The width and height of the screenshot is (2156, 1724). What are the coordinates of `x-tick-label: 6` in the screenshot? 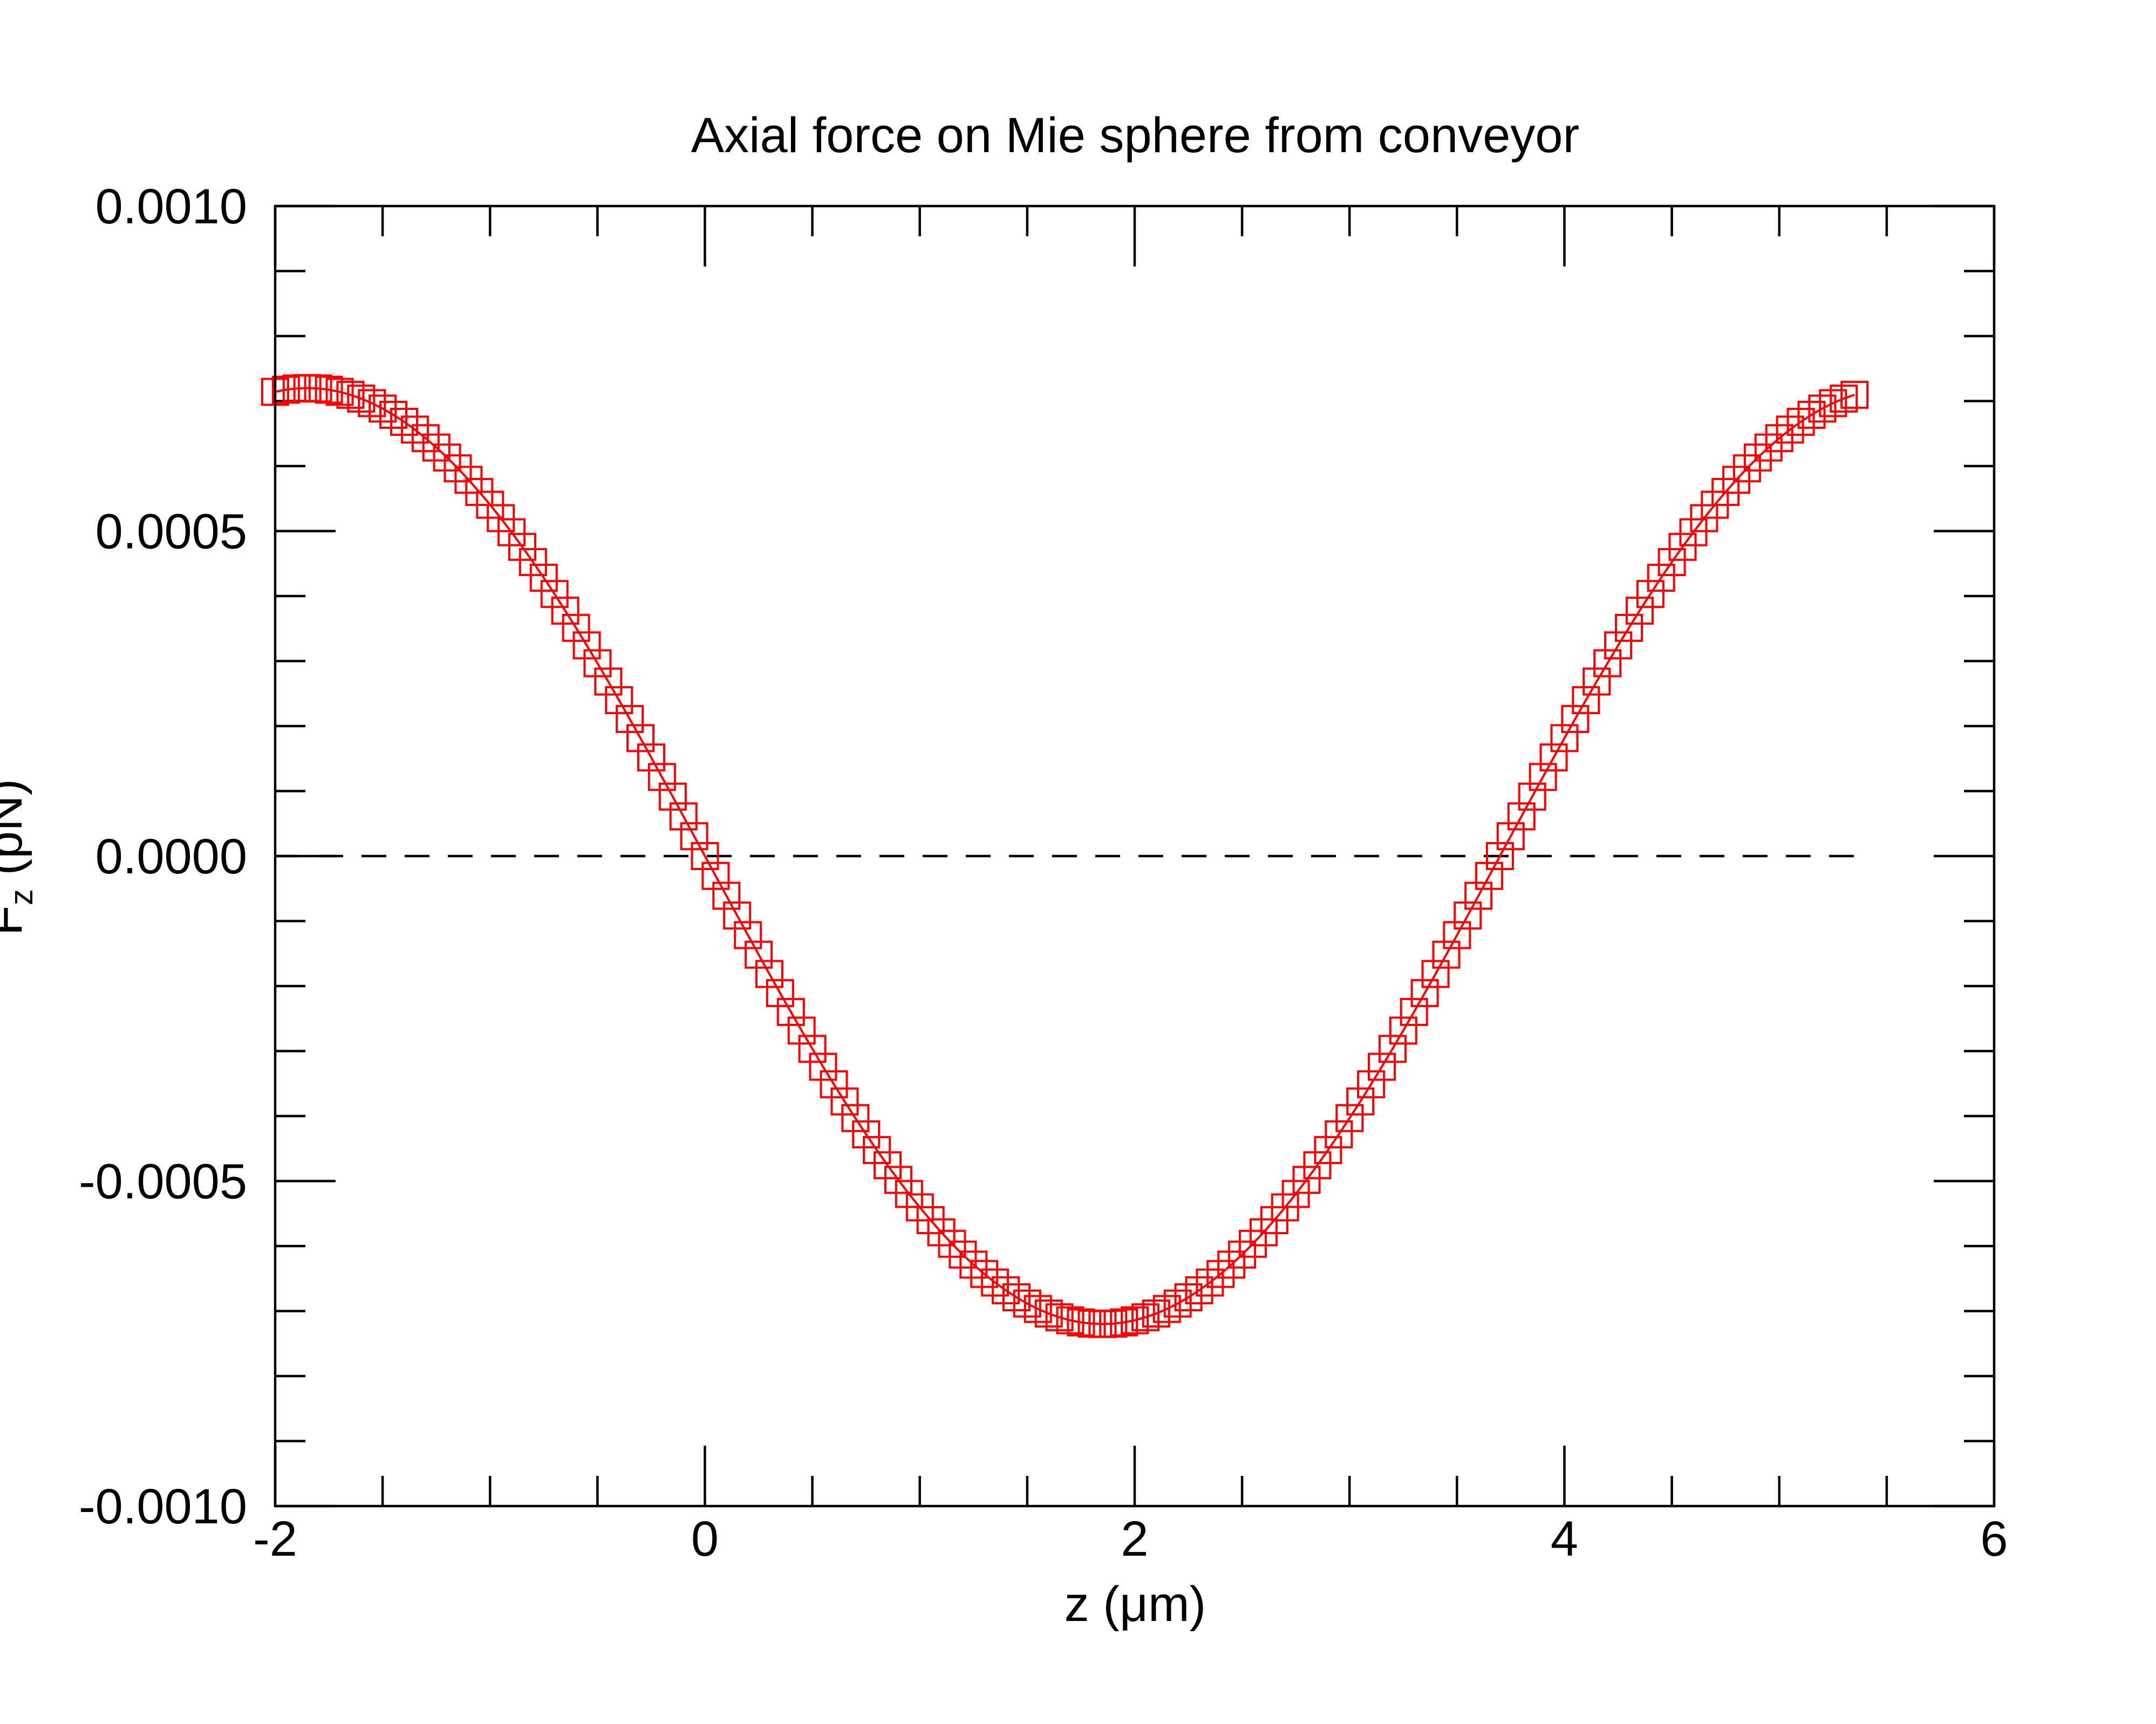 It's located at (1994, 1538).